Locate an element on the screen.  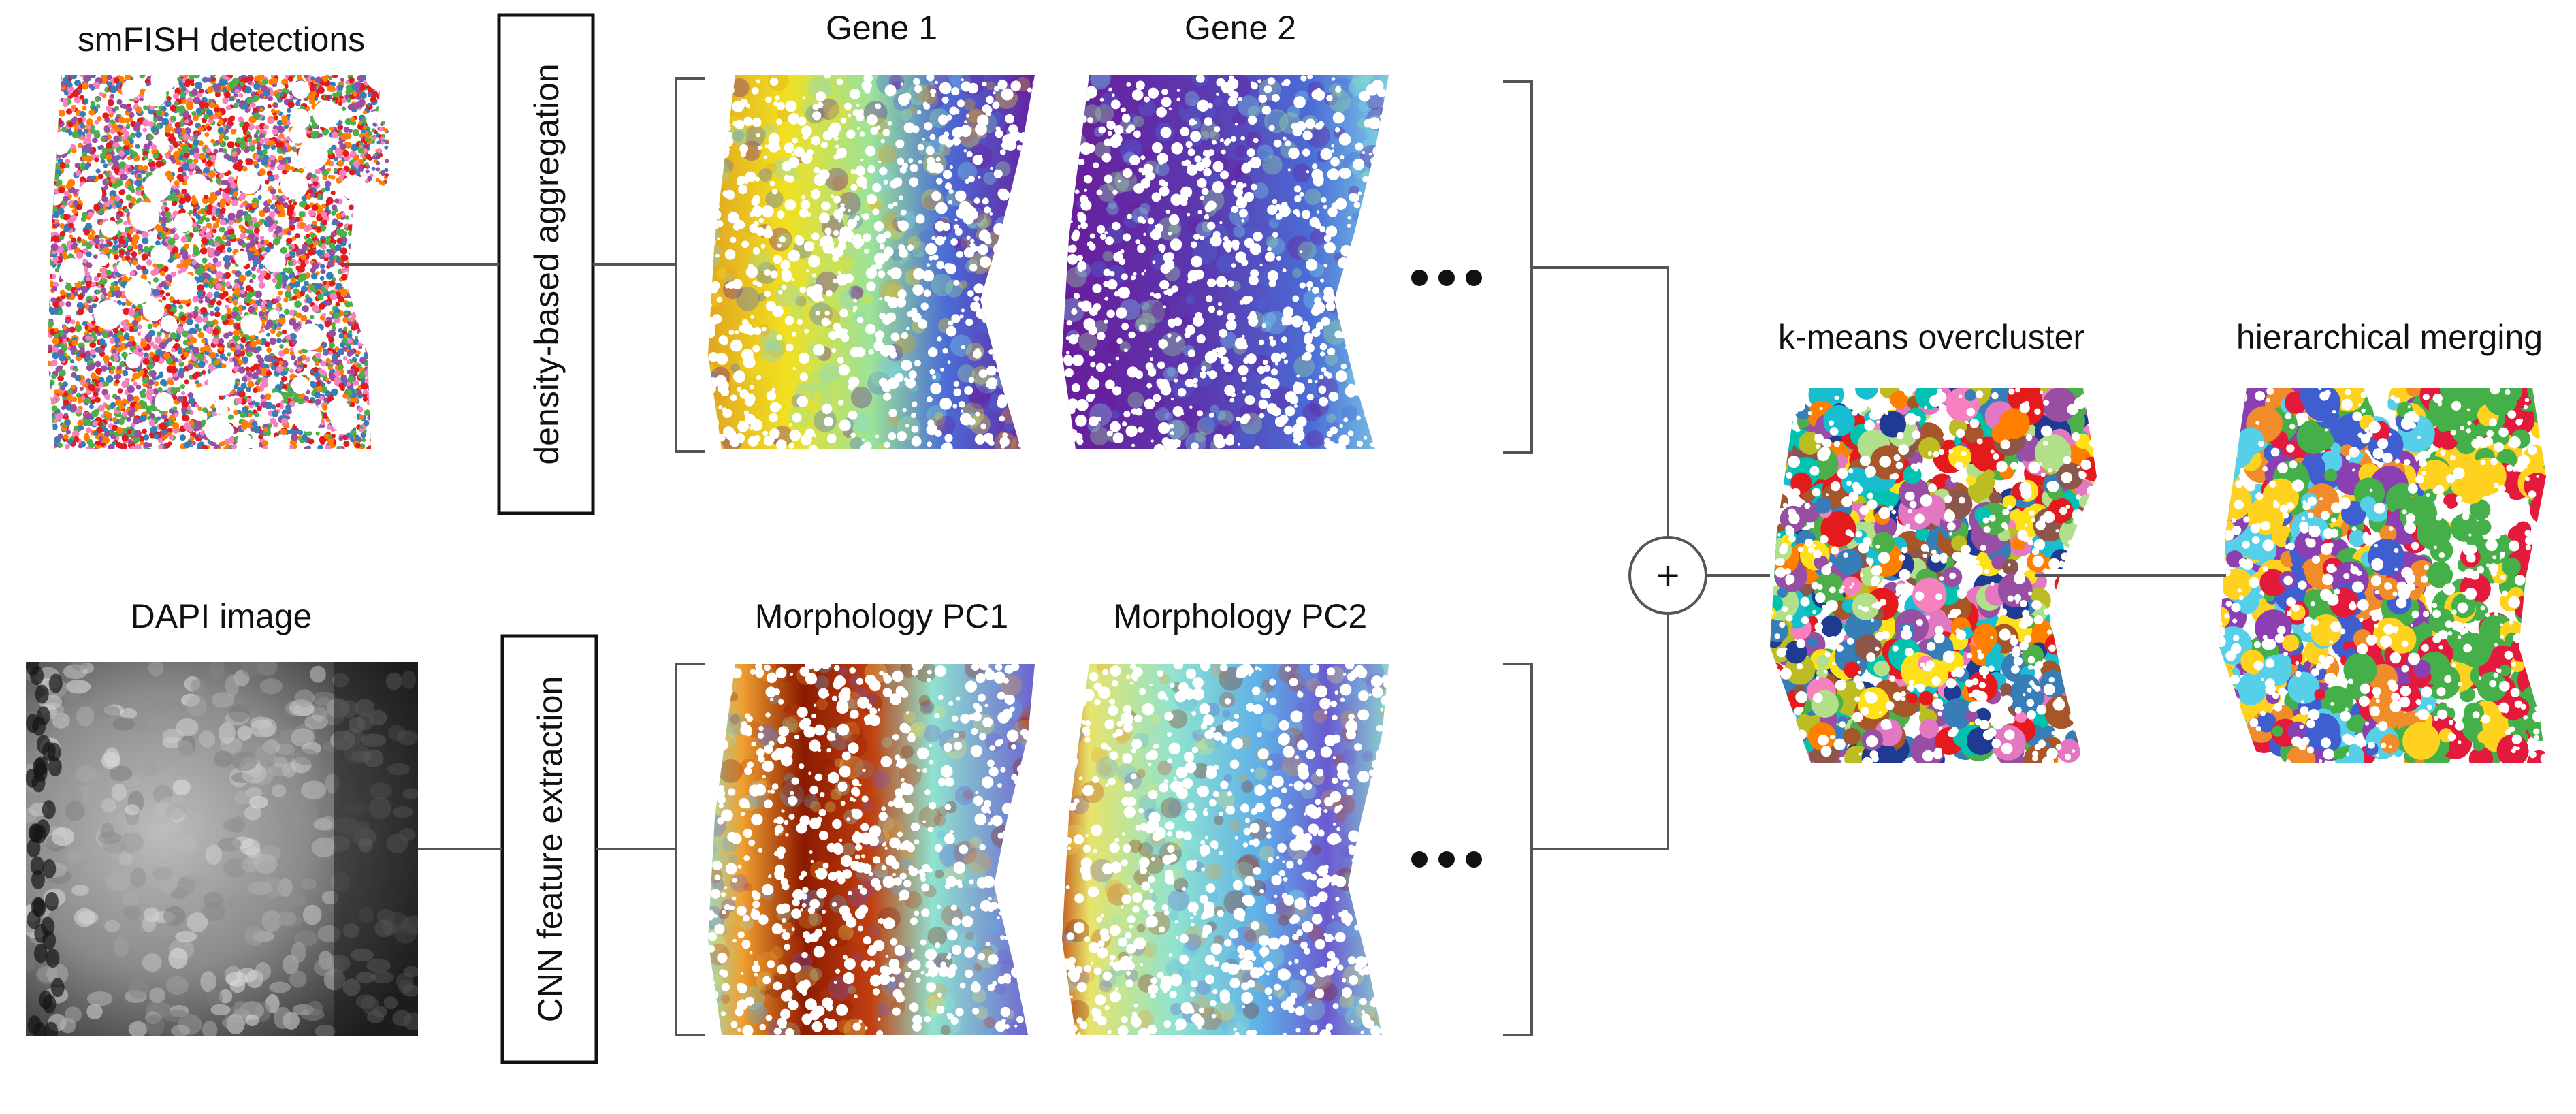
gene2-title: Gene 2 is located at coordinates (1241, 28).